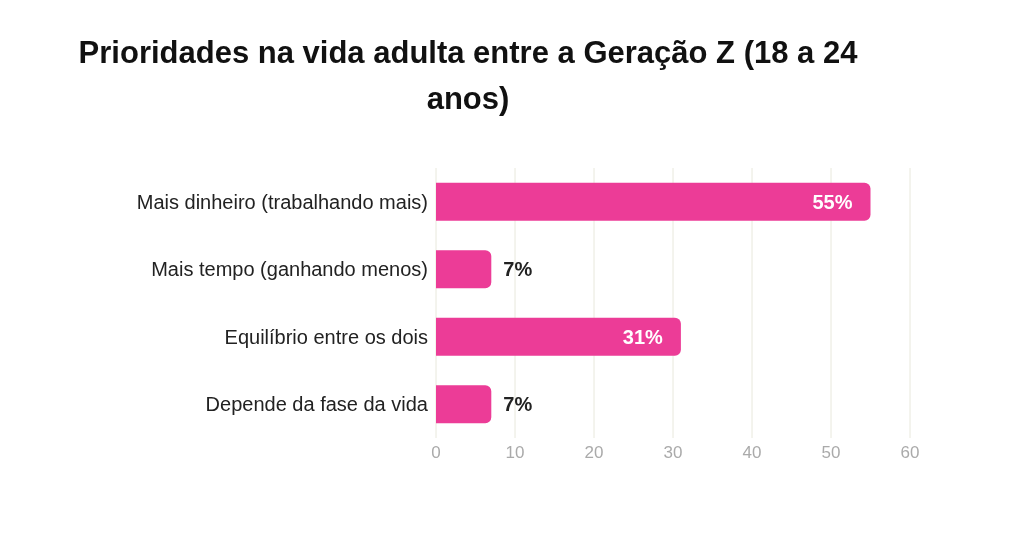 The height and width of the screenshot is (539, 1024). I want to click on x-tick-label: 10, so click(515, 453).